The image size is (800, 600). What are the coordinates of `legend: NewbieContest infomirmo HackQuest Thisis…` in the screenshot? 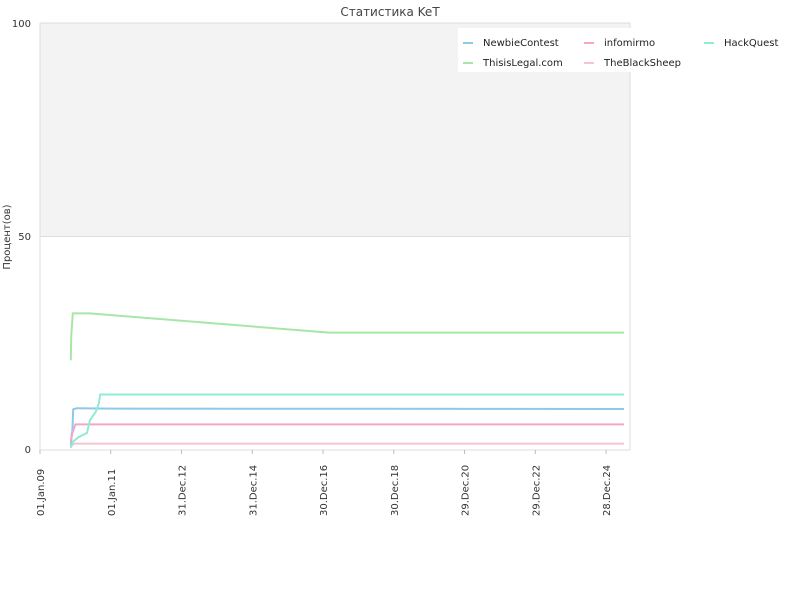 It's located at (622, 50).